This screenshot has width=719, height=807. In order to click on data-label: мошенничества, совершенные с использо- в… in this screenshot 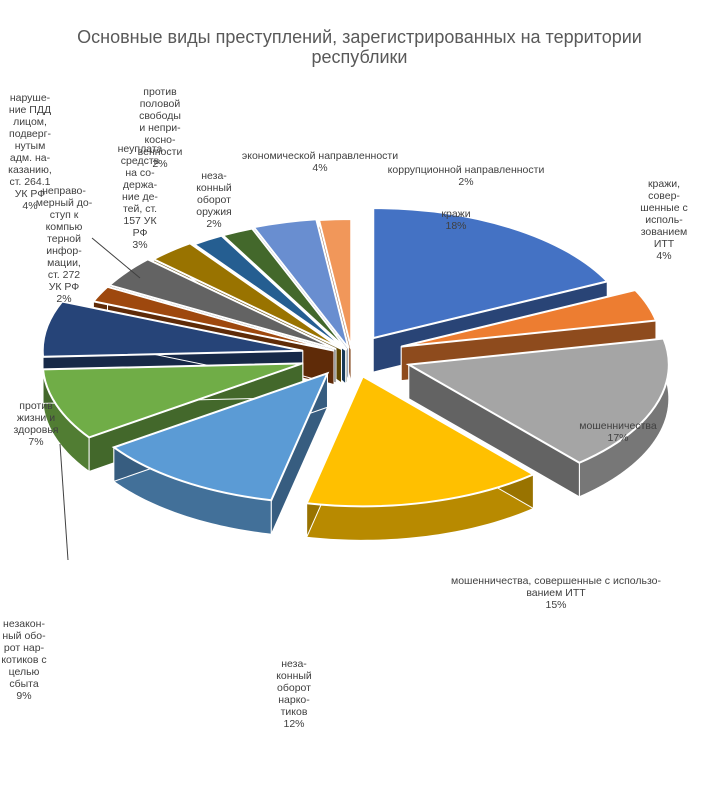, I will do `click(555, 593)`.